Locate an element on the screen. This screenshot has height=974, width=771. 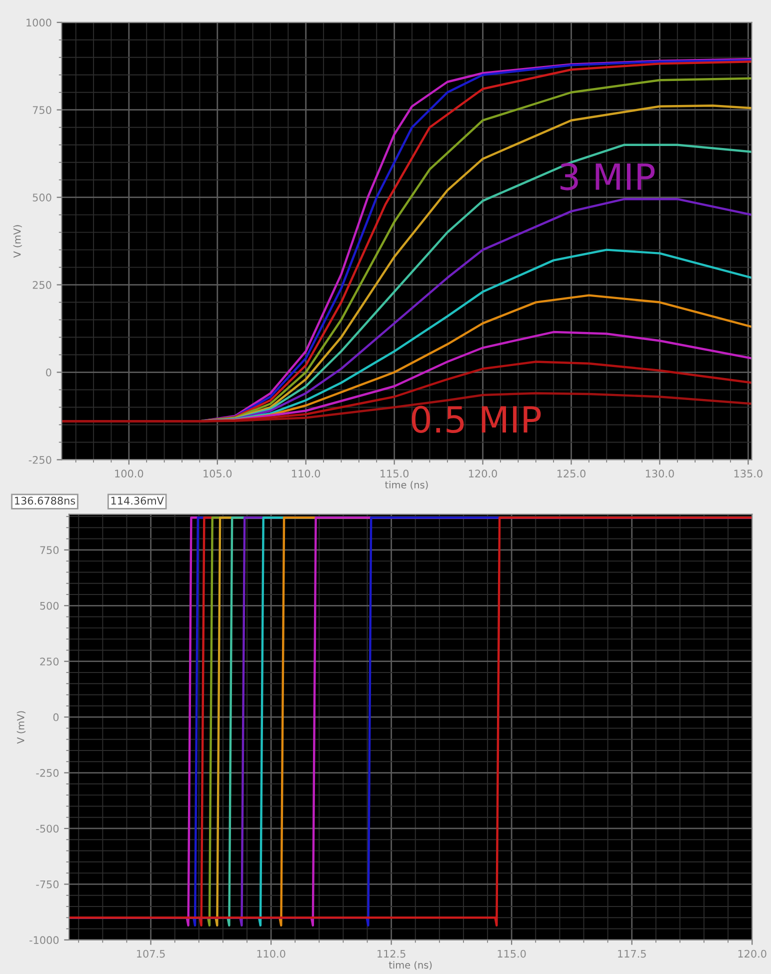
x-tick-label: 112.5 is located at coordinates (392, 954).